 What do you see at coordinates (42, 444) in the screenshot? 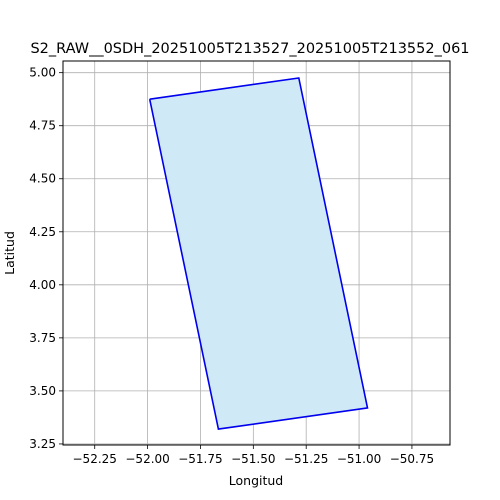
I see `y-tick-label: 3.25` at bounding box center [42, 444].